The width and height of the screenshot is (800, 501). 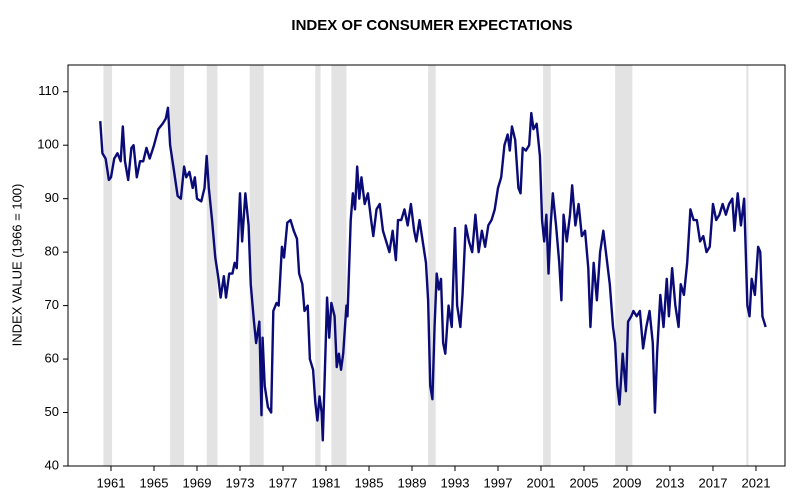 What do you see at coordinates (52, 197) in the screenshot?
I see `y-tick-label: 90` at bounding box center [52, 197].